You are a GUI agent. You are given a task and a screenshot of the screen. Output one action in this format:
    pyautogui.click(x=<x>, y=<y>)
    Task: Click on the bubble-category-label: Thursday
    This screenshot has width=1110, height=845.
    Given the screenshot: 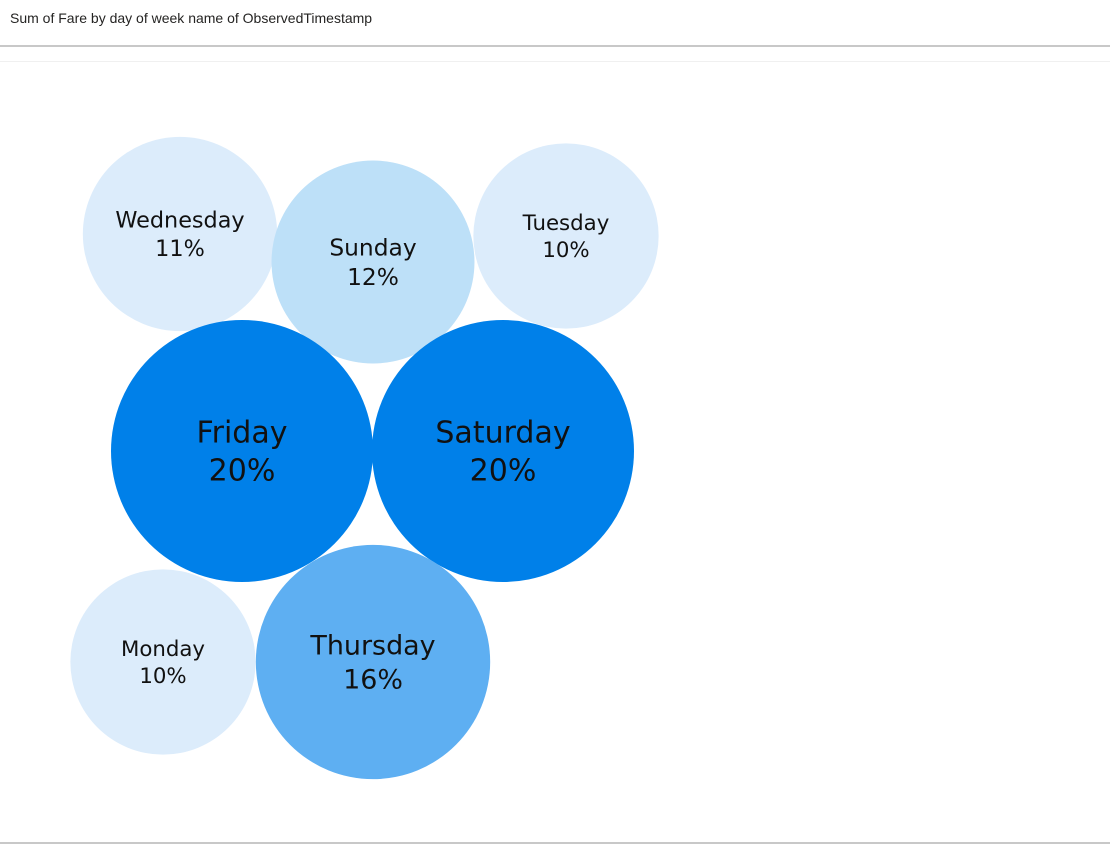 What is the action you would take?
    pyautogui.click(x=372, y=645)
    